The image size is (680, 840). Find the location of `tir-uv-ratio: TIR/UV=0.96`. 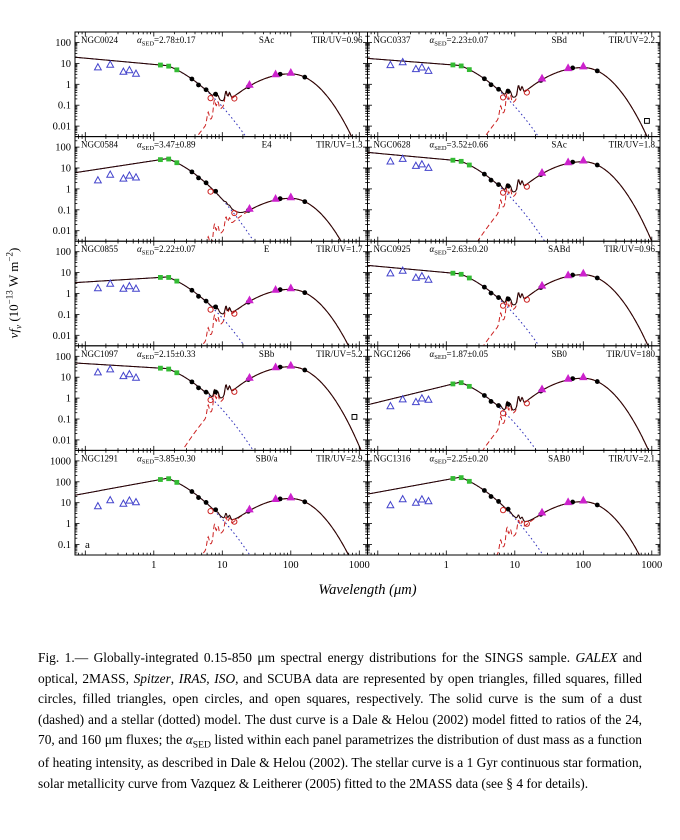

tir-uv-ratio: TIR/UV=0.96 is located at coordinates (337, 40).